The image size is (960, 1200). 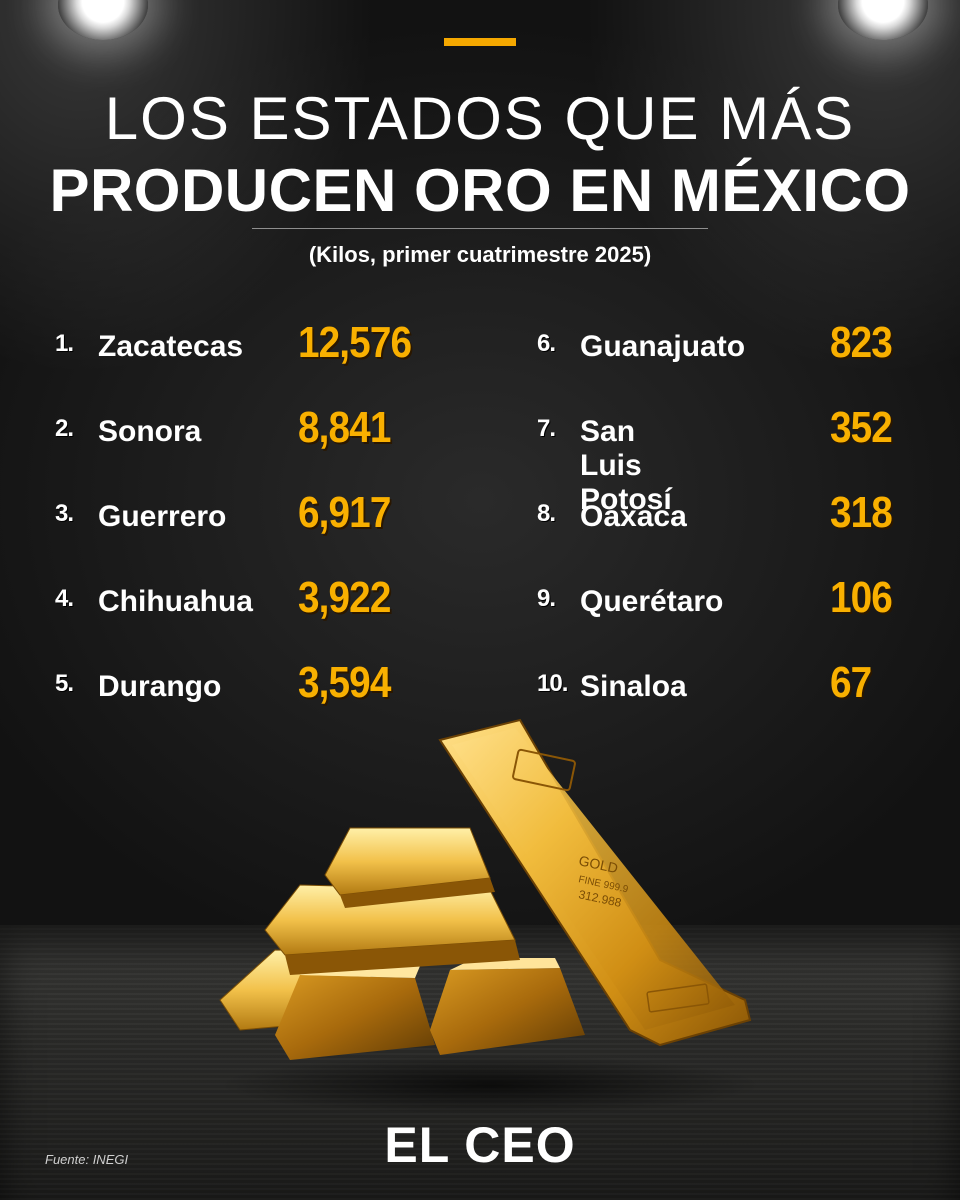 I want to click on gold-kilos-value: 6,917, so click(x=344, y=512).